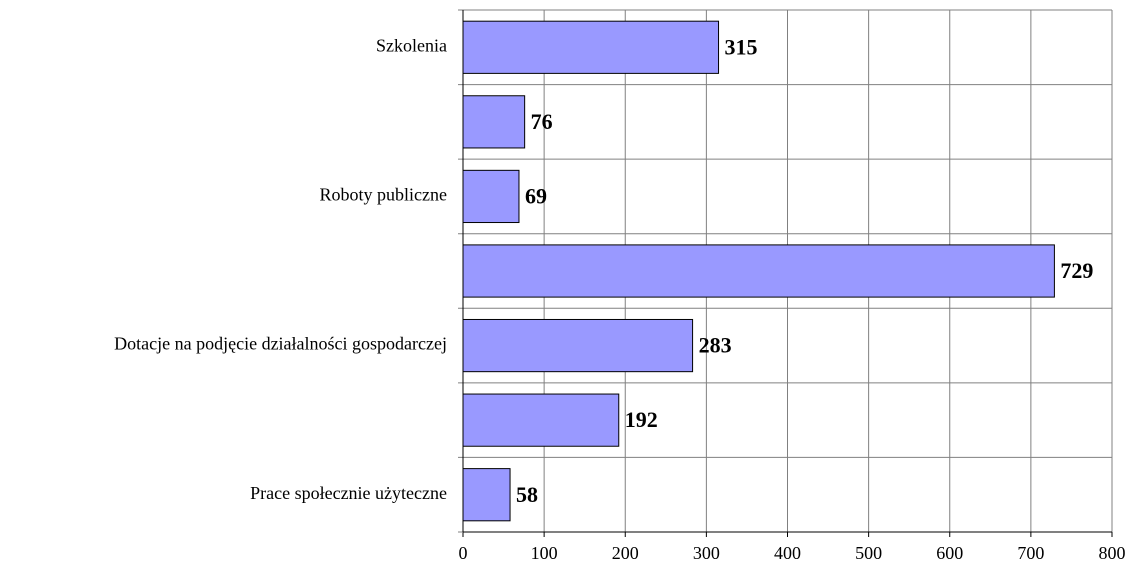 The width and height of the screenshot is (1133, 577). Describe the element at coordinates (741, 46) in the screenshot. I see `value-label: 315` at that location.